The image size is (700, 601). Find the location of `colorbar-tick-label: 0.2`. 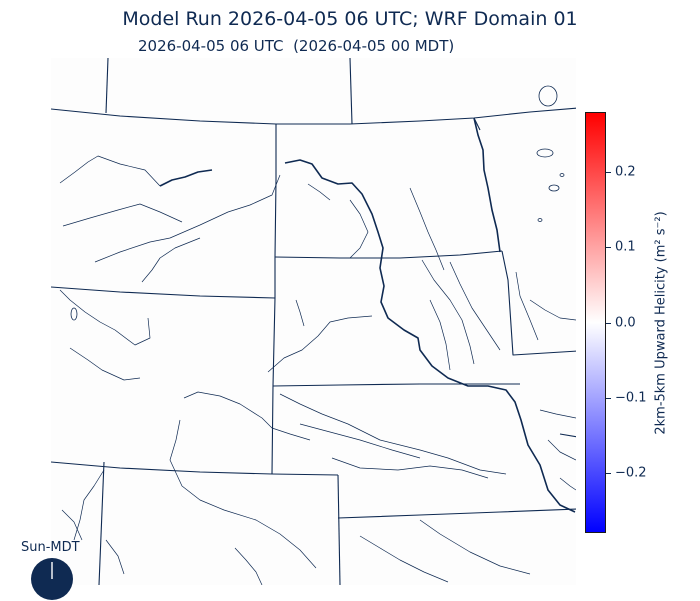

colorbar-tick-label: 0.2 is located at coordinates (625, 172).